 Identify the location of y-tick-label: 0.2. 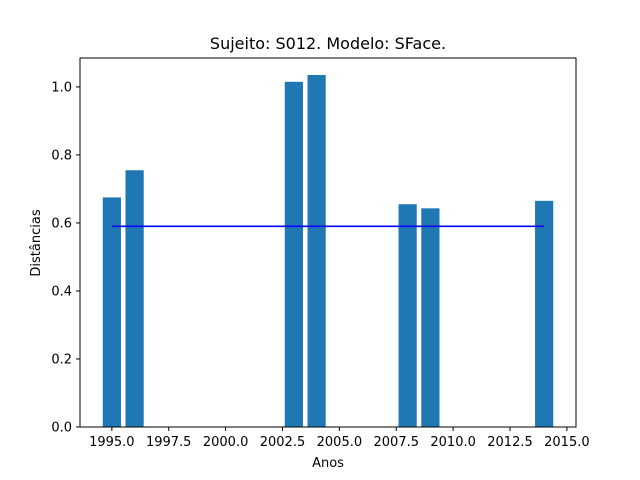
(61, 359).